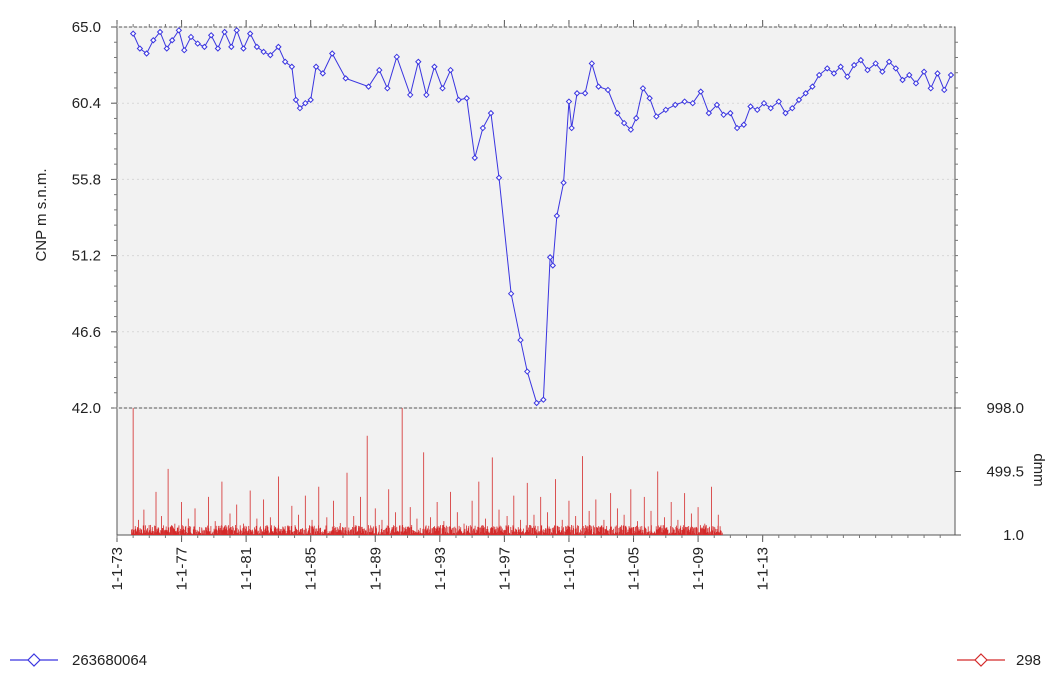 This screenshot has height=675, width=1059. What do you see at coordinates (86, 332) in the screenshot?
I see `y-tick-label: 46.6` at bounding box center [86, 332].